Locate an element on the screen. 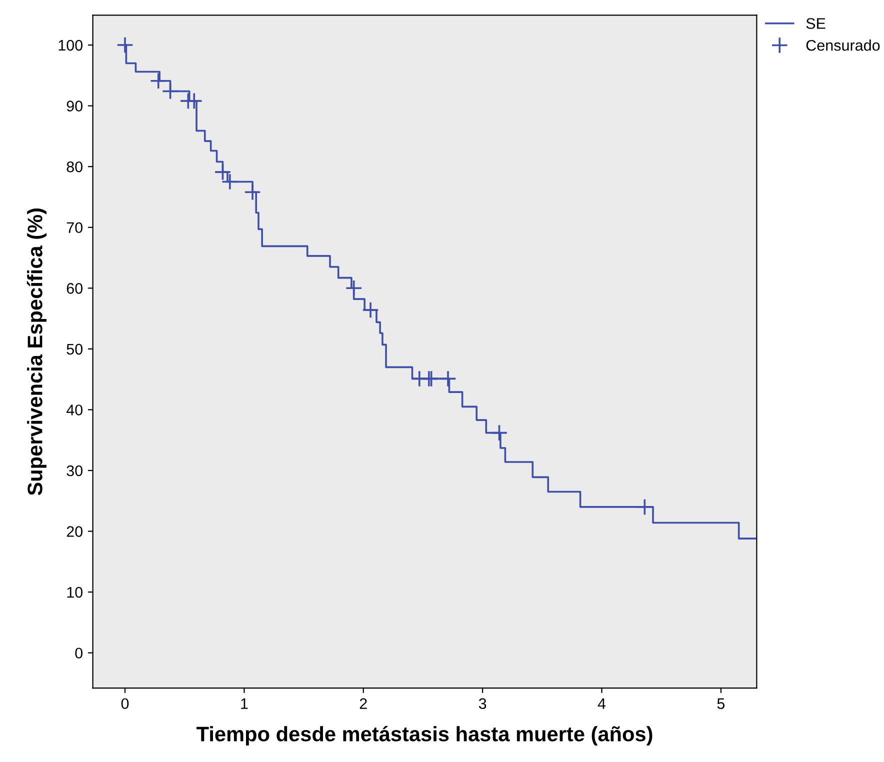  y-tick-label: 60 is located at coordinates (74, 288).